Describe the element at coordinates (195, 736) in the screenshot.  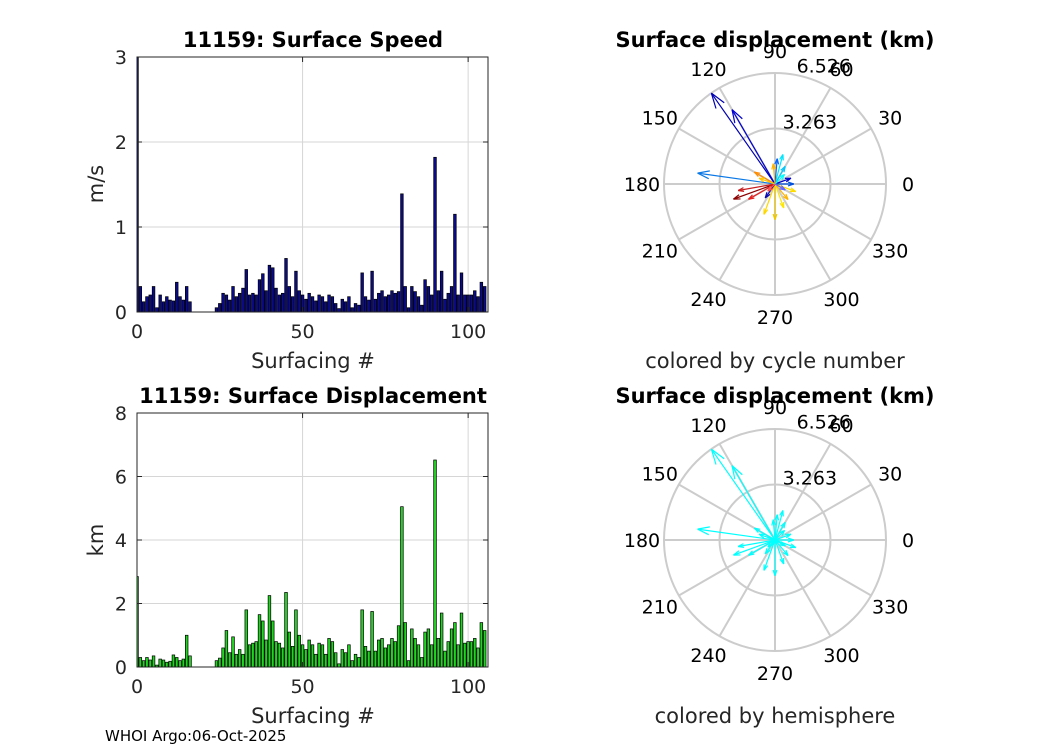
I see `footer-credit: WHOI Argo:06-Oct-2025` at that location.